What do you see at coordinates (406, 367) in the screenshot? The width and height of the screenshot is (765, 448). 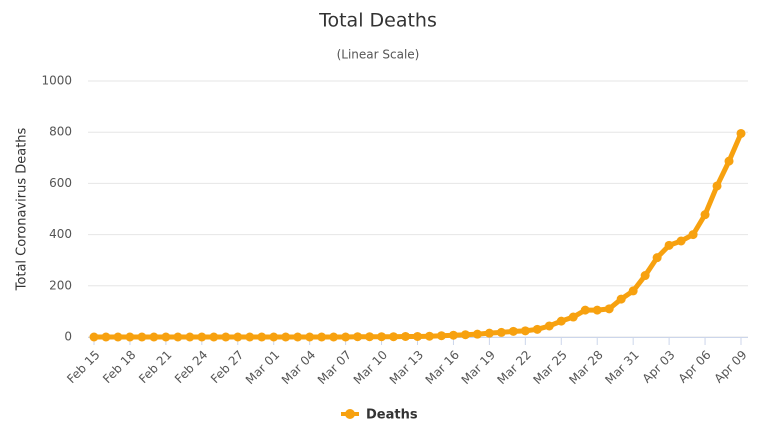 I see `x-tick-label: Mar 13` at bounding box center [406, 367].